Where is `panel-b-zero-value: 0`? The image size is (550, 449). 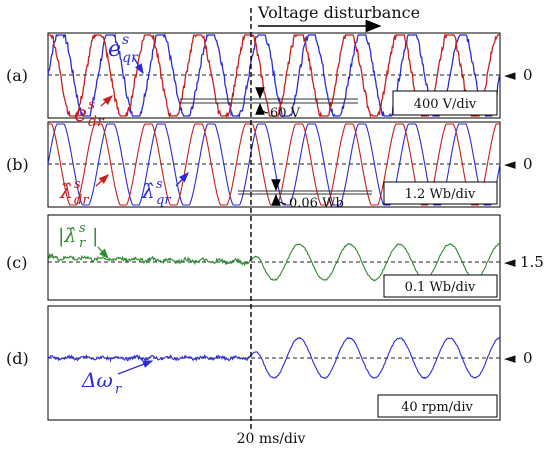 panel-b-zero-value: 0 is located at coordinates (528, 164).